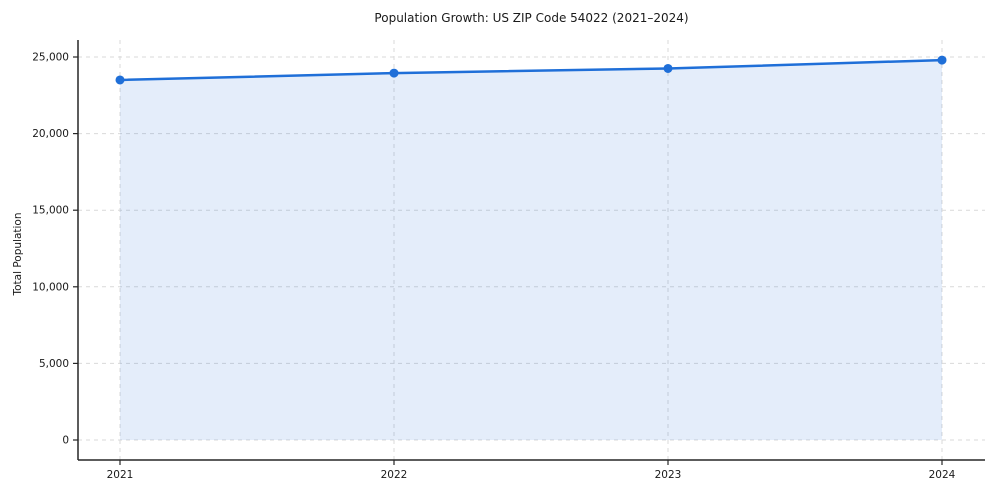 This screenshot has width=1000, height=500. I want to click on x-tick-label: 2023, so click(668, 475).